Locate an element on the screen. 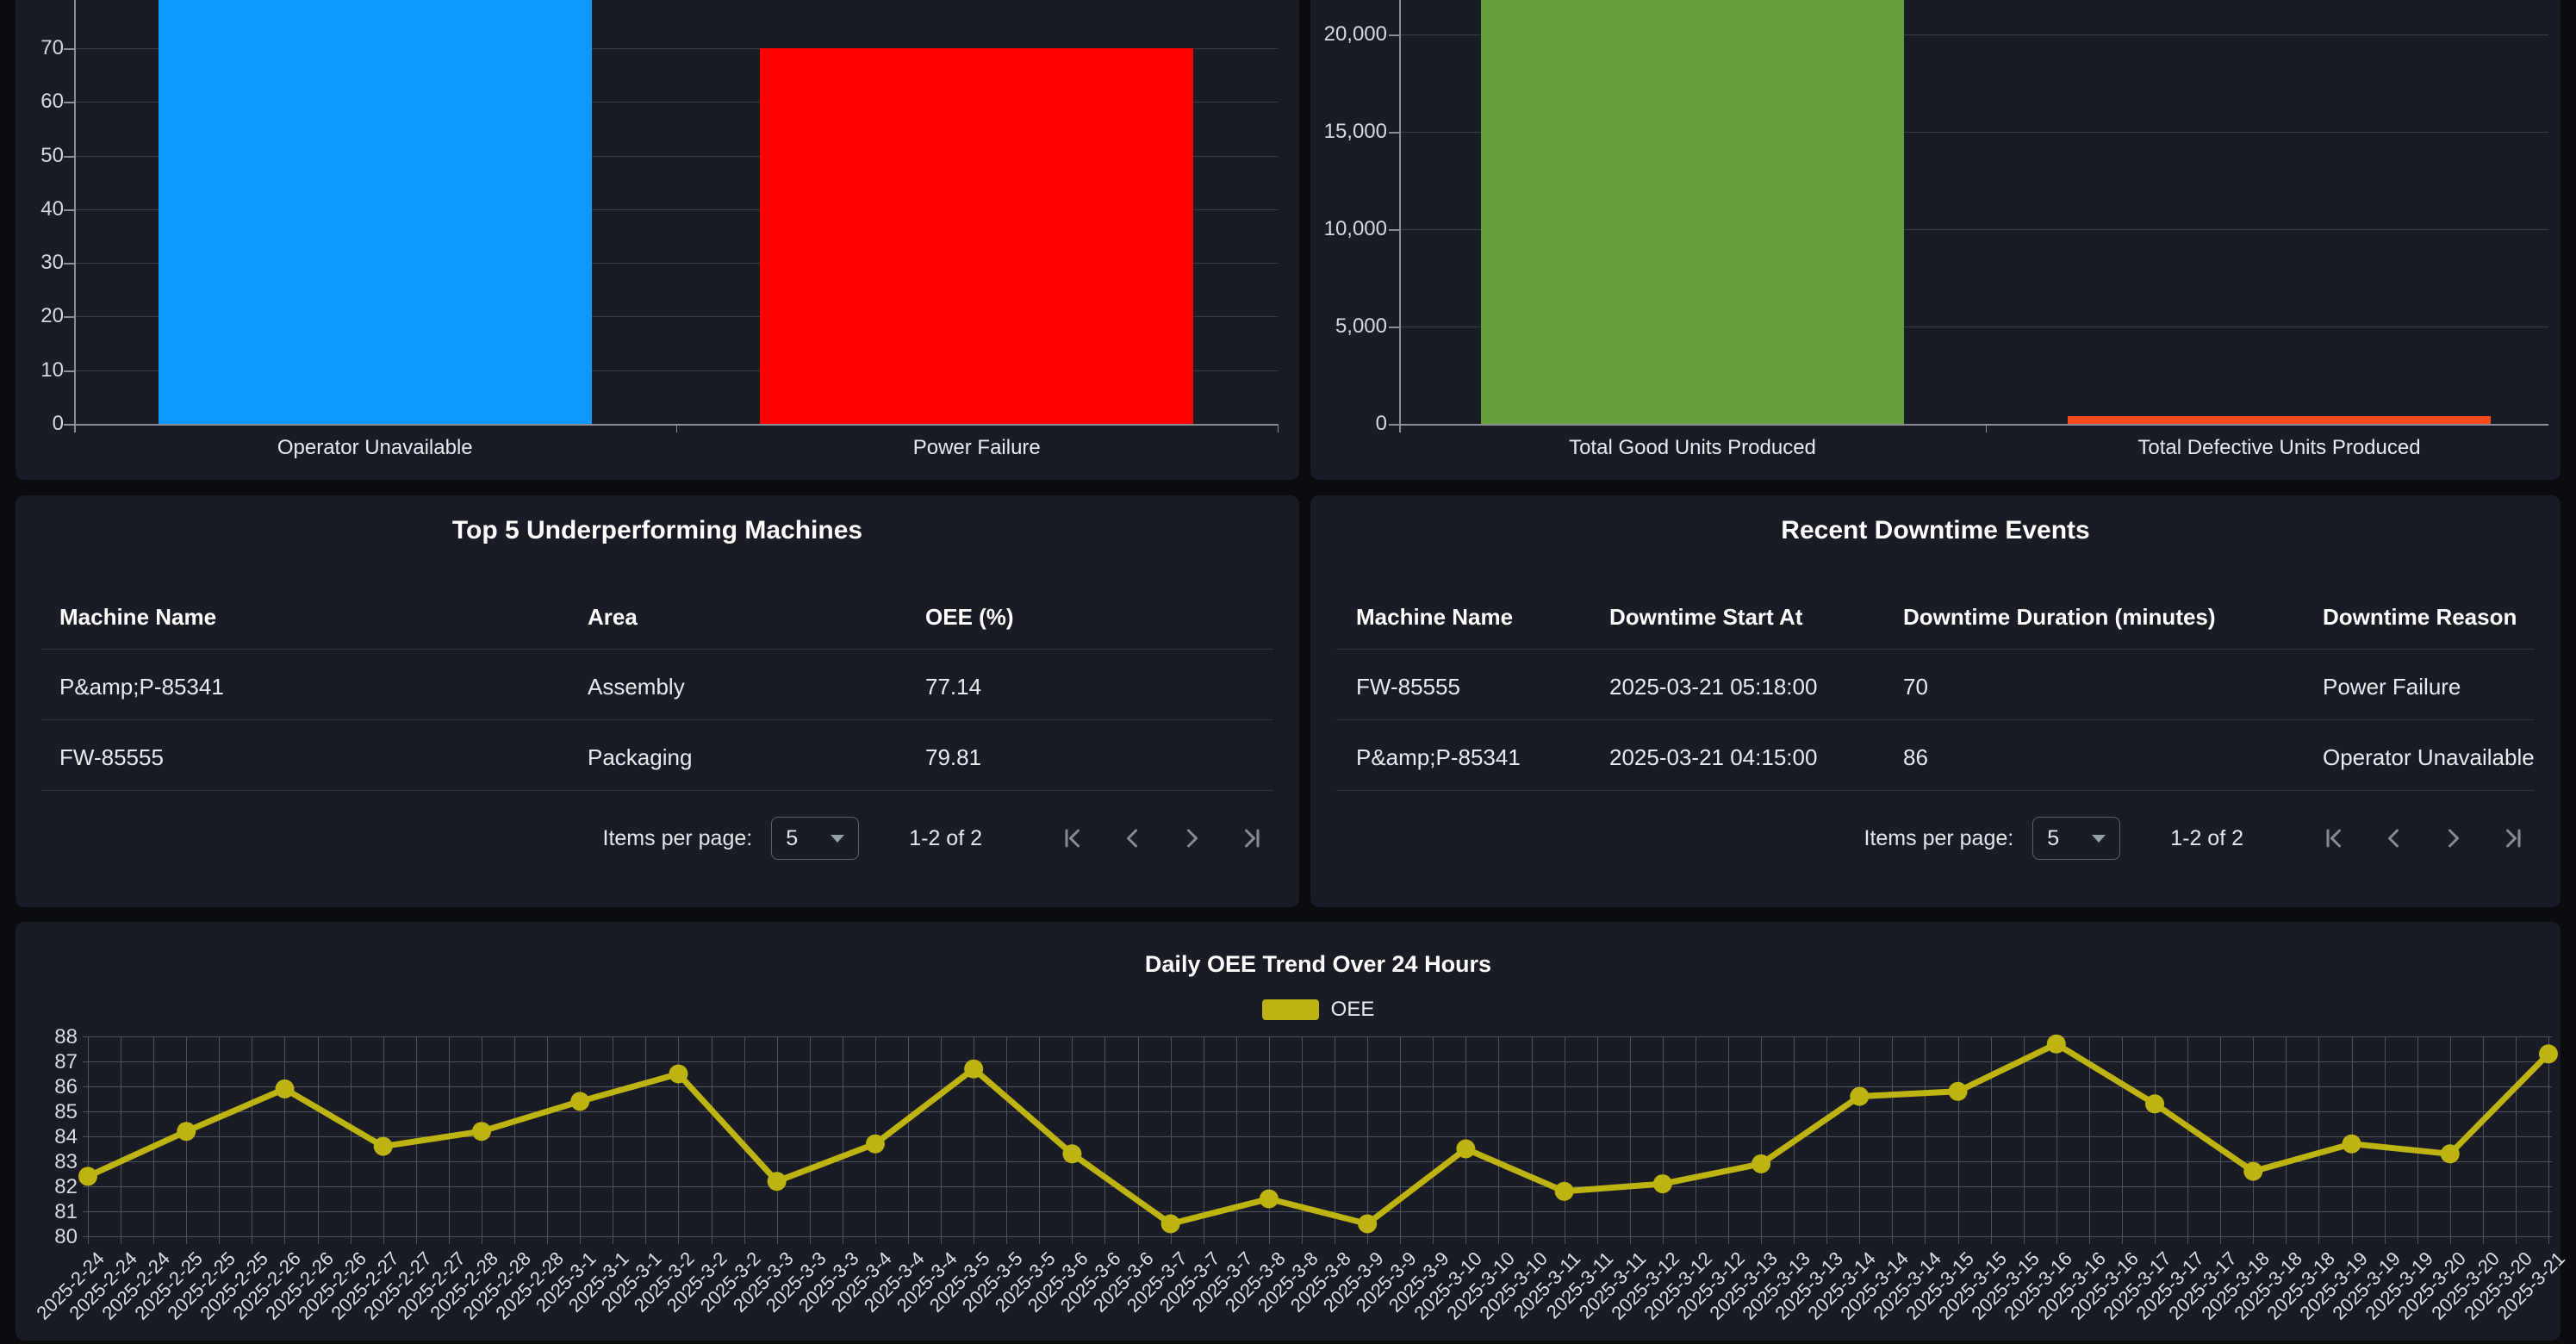 This screenshot has height=1344, width=2576. table-cell: Packaging is located at coordinates (641, 757).